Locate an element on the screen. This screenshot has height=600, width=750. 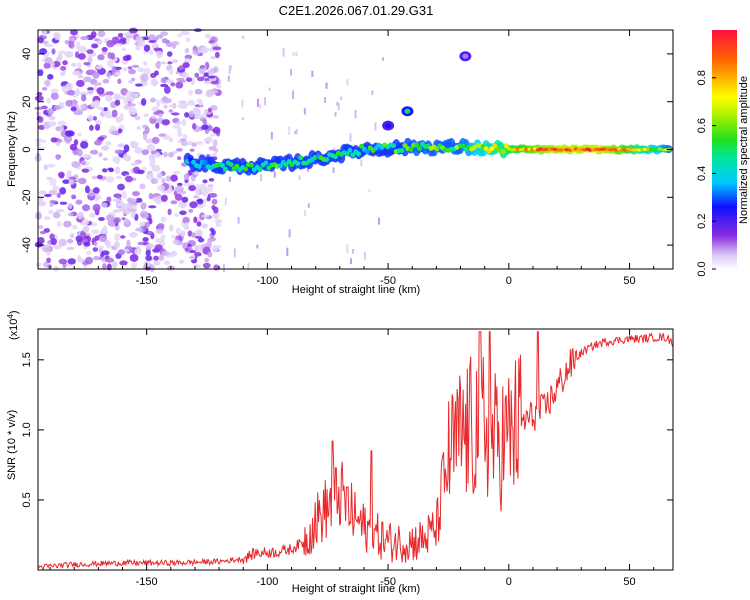
colorbar-tick-label: 0.0 is located at coordinates (702, 268).